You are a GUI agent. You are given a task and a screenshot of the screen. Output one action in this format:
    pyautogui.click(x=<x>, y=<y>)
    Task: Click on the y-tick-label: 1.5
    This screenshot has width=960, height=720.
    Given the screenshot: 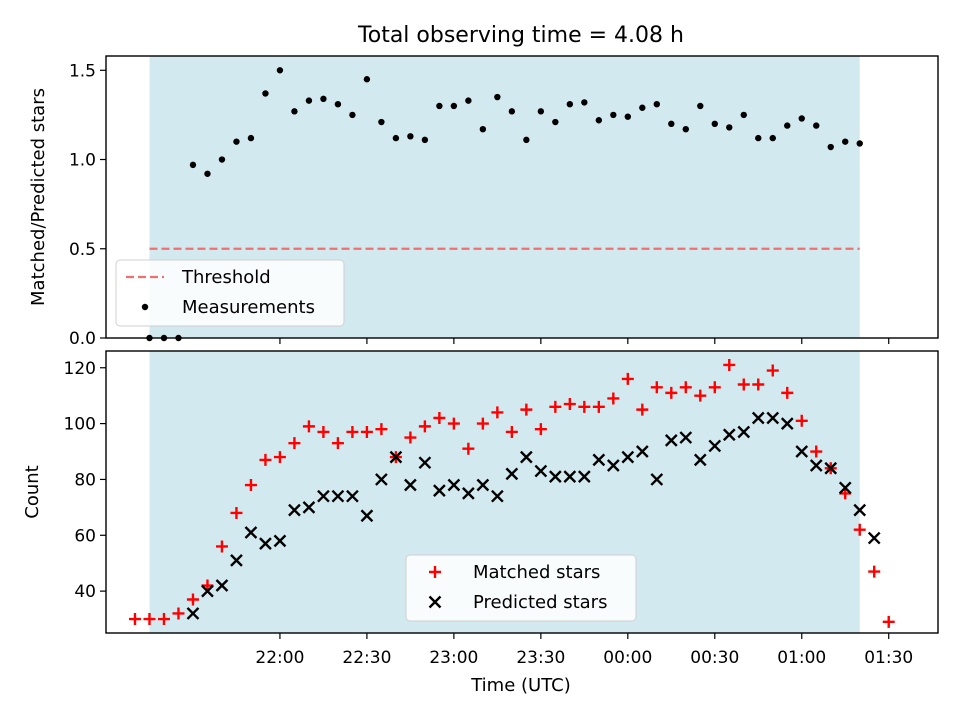 What is the action you would take?
    pyautogui.click(x=82, y=71)
    